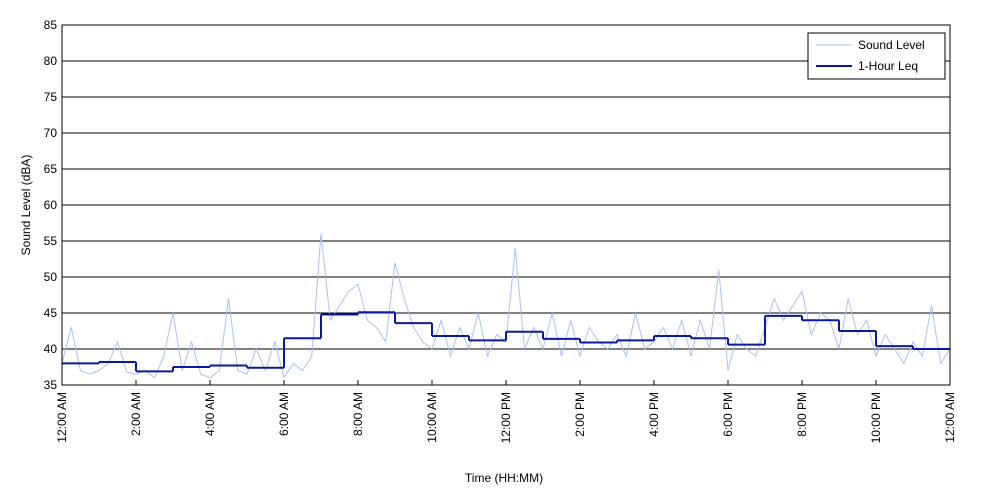 The height and width of the screenshot is (500, 1000). Describe the element at coordinates (51, 25) in the screenshot. I see `y-tick-label: 85` at that location.